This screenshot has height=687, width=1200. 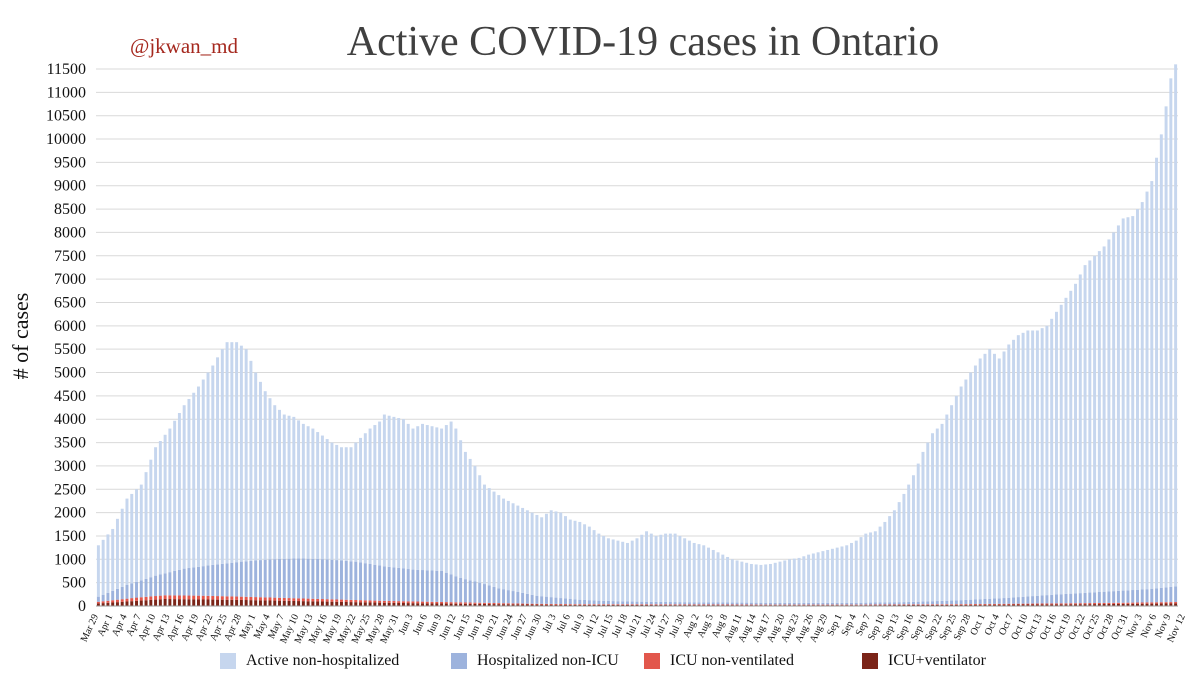 I want to click on y-tick-label: 9500, so click(x=70, y=162).